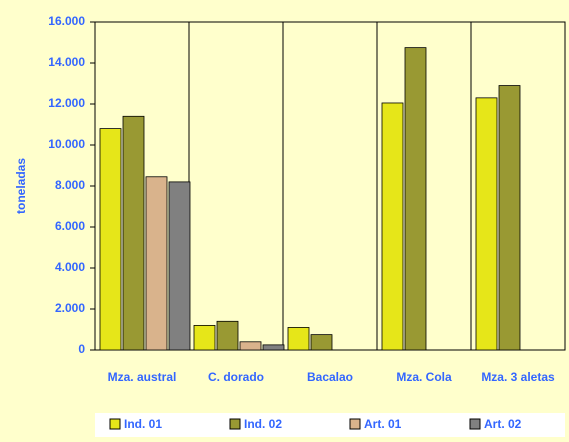  What do you see at coordinates (263, 424) in the screenshot?
I see `legend-label: Ind. 02` at bounding box center [263, 424].